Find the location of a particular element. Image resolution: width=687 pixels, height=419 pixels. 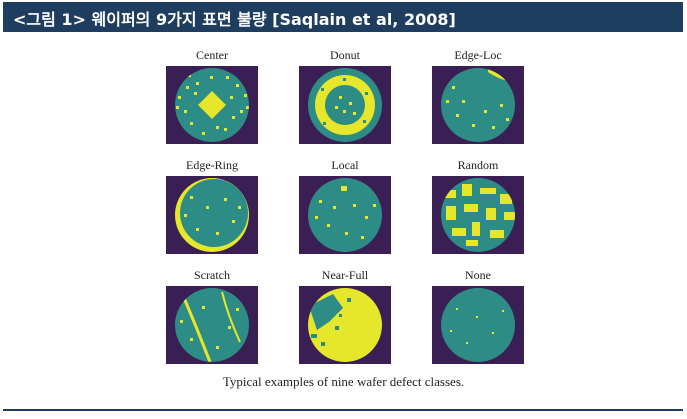

wafer-label-donut: Donut is located at coordinates (345, 55).